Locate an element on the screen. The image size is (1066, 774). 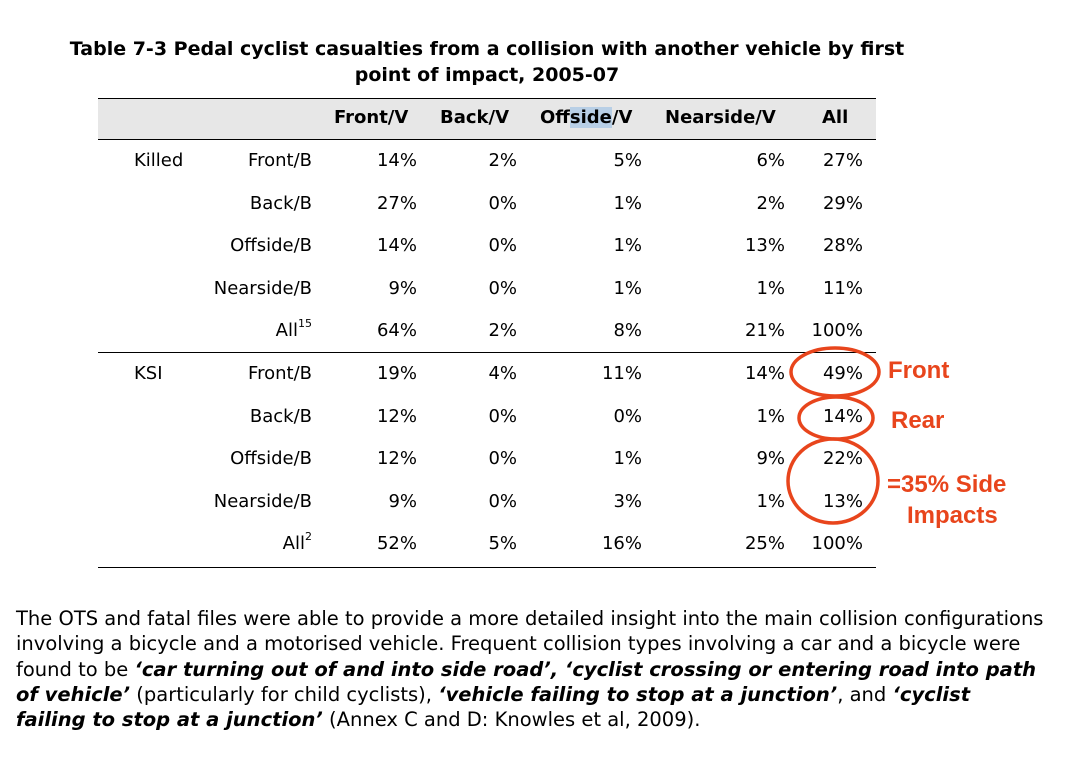
table-cell: 64% is located at coordinates (396, 331).